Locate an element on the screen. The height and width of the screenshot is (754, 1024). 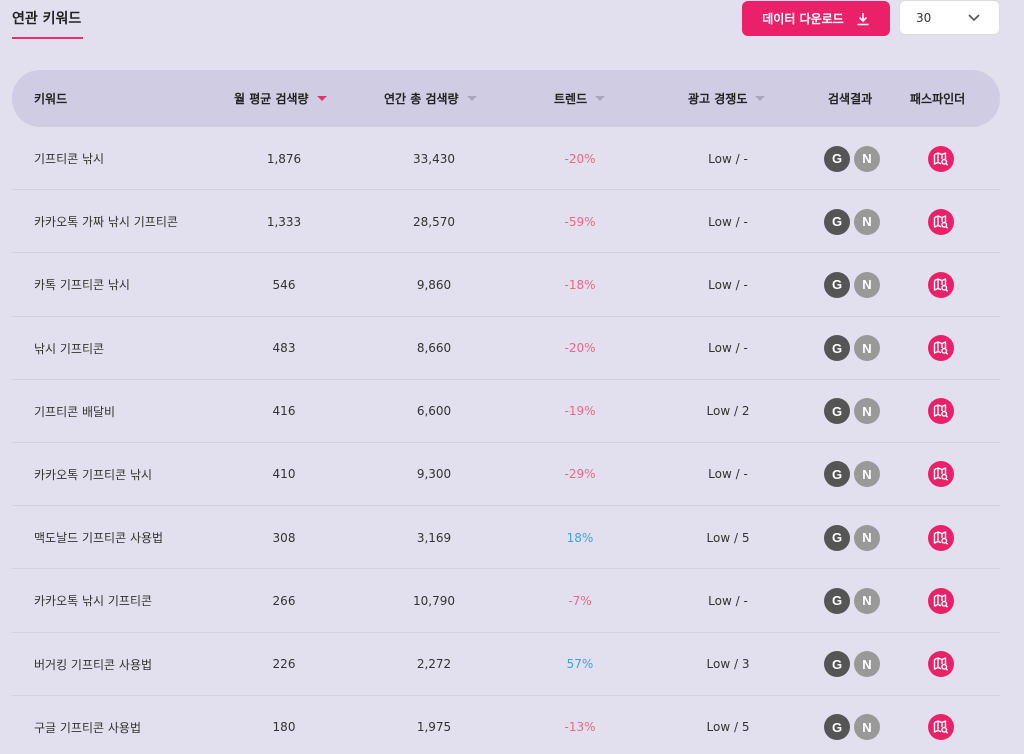
keyword-cell: 버거킹 기프티콘 사용법 is located at coordinates (93, 664).